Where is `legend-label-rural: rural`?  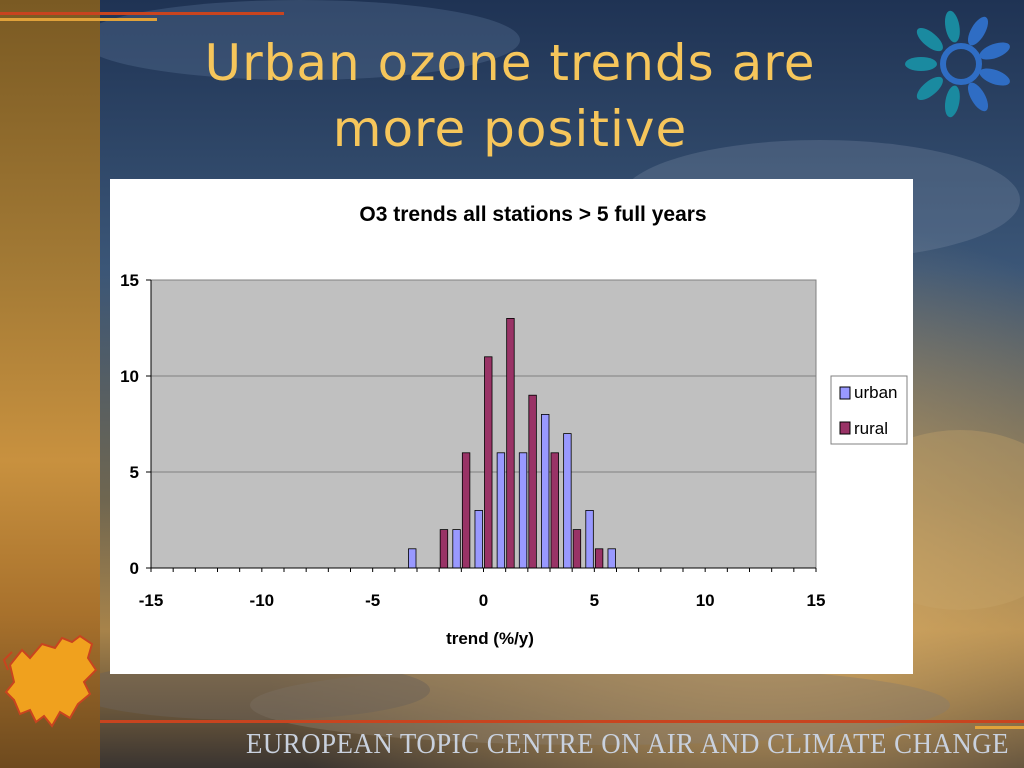 legend-label-rural: rural is located at coordinates (871, 428).